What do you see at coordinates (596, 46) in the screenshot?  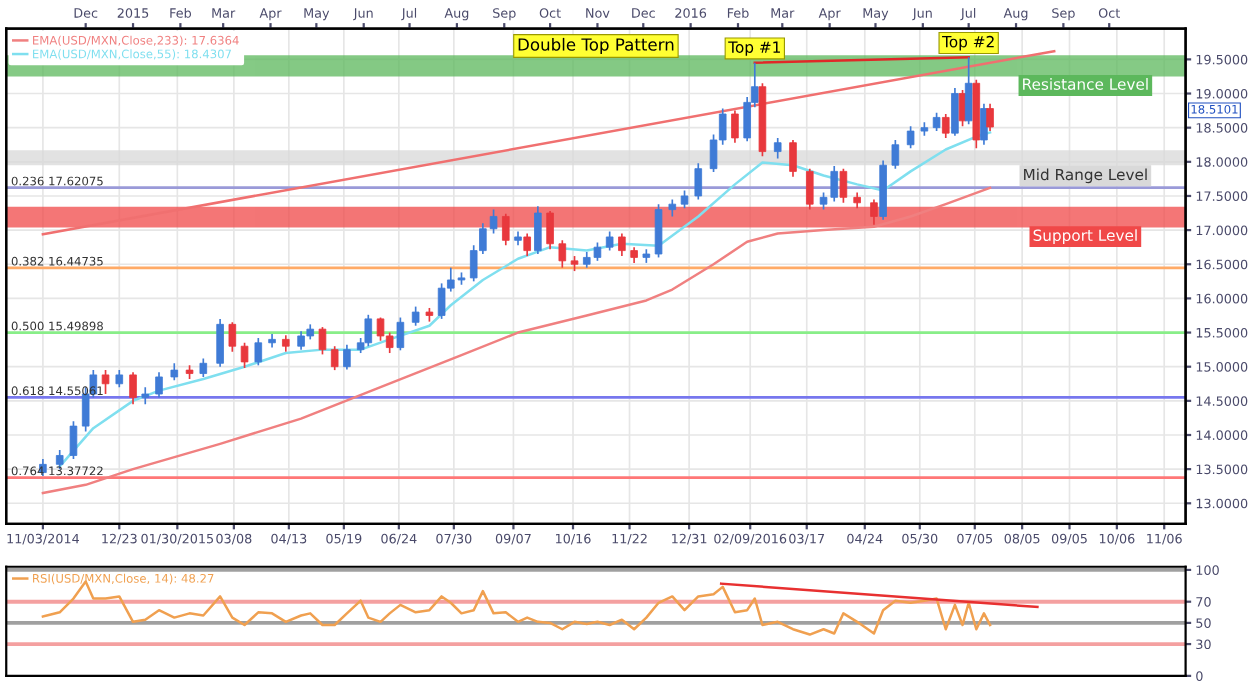 I see `annotation: Double Top Pattern` at bounding box center [596, 46].